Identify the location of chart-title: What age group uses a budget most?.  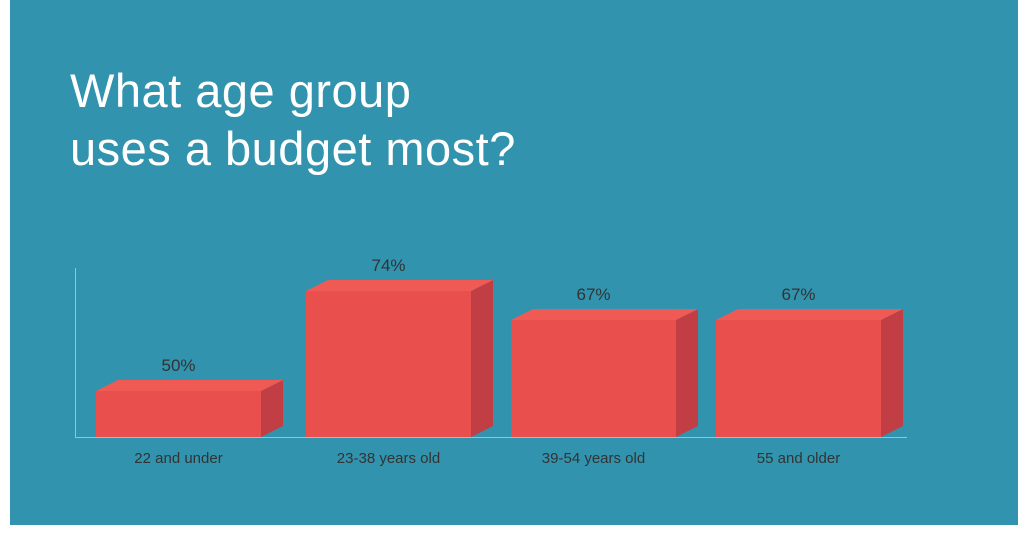
(293, 120).